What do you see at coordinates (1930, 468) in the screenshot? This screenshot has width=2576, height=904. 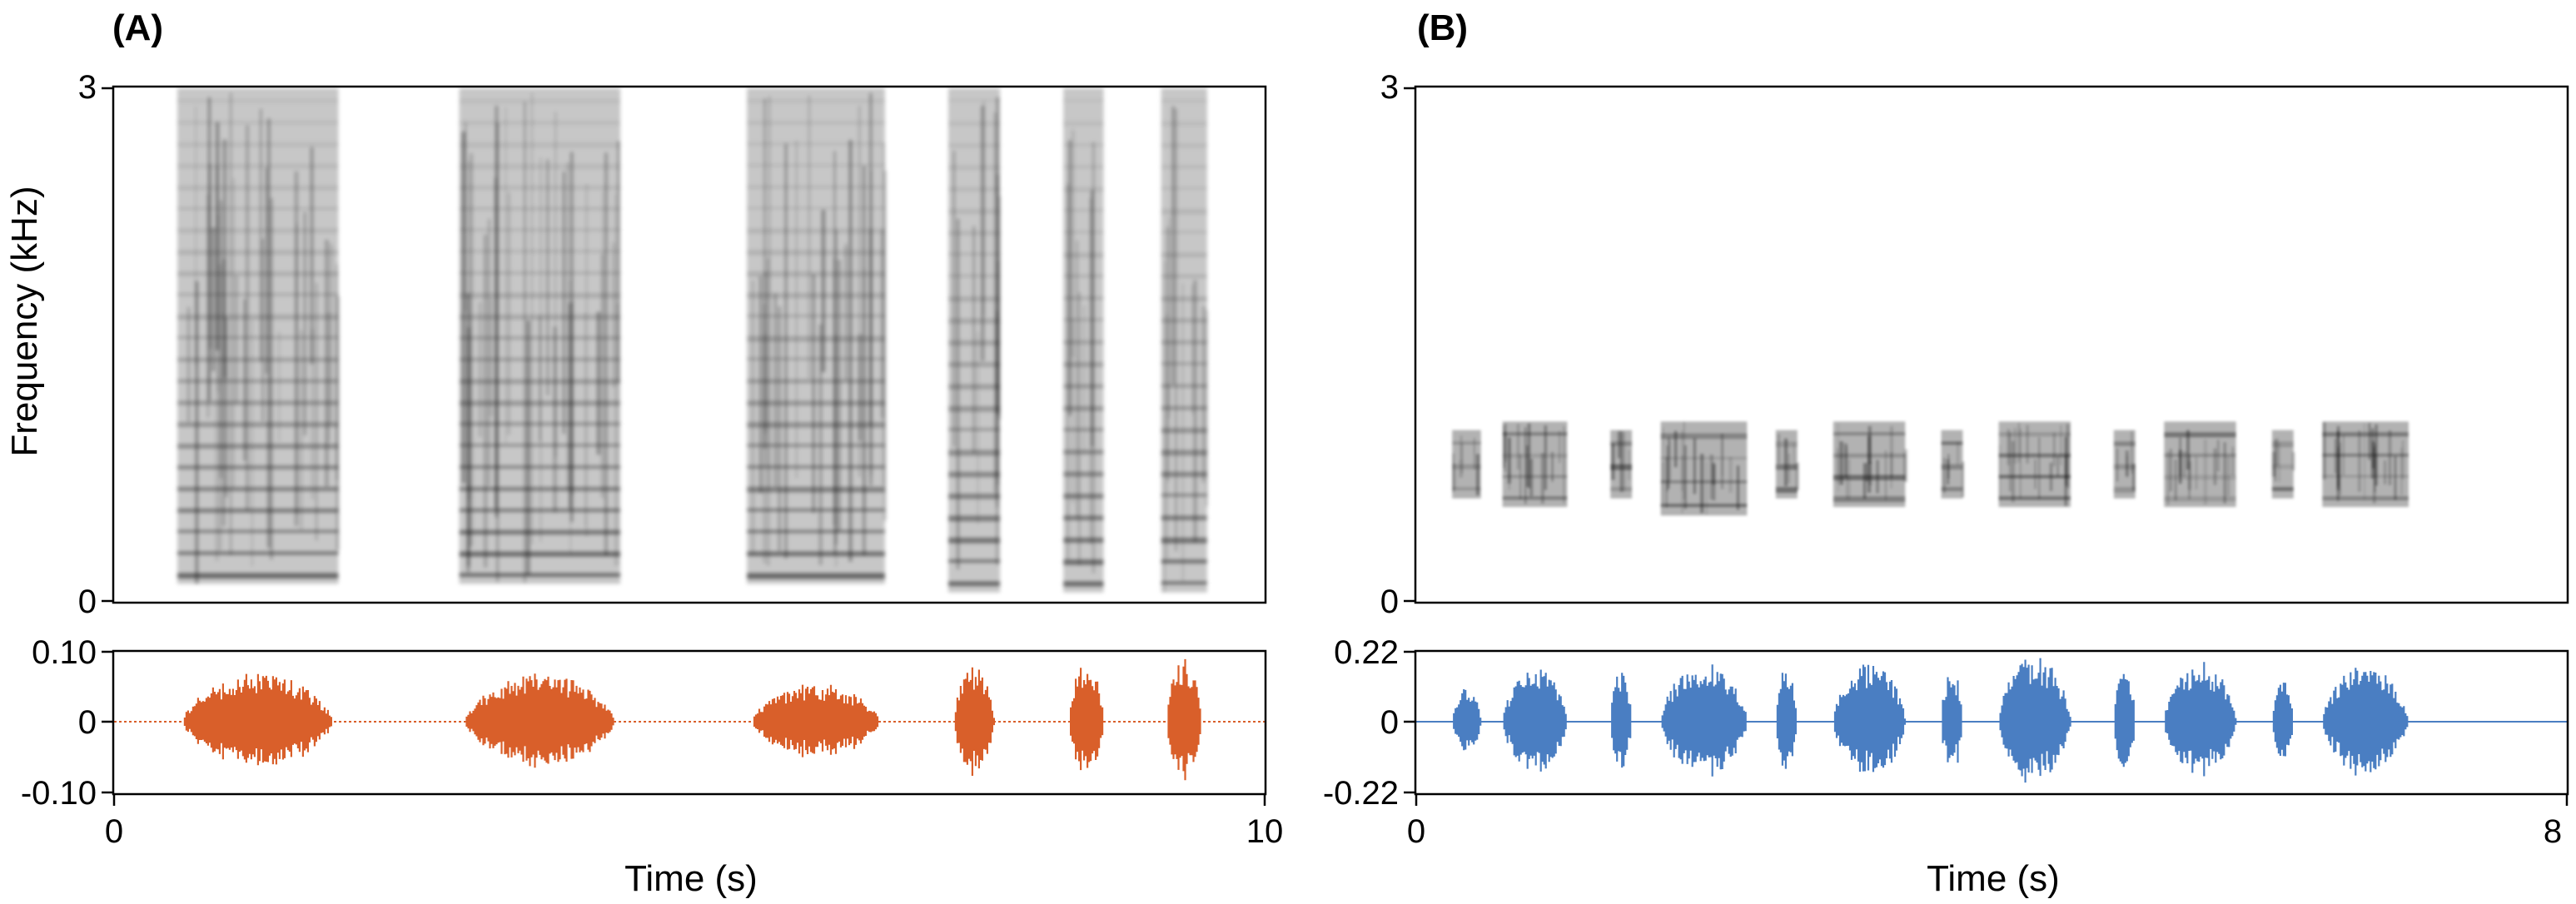 I see `panel-b-spectrogram-marks` at bounding box center [1930, 468].